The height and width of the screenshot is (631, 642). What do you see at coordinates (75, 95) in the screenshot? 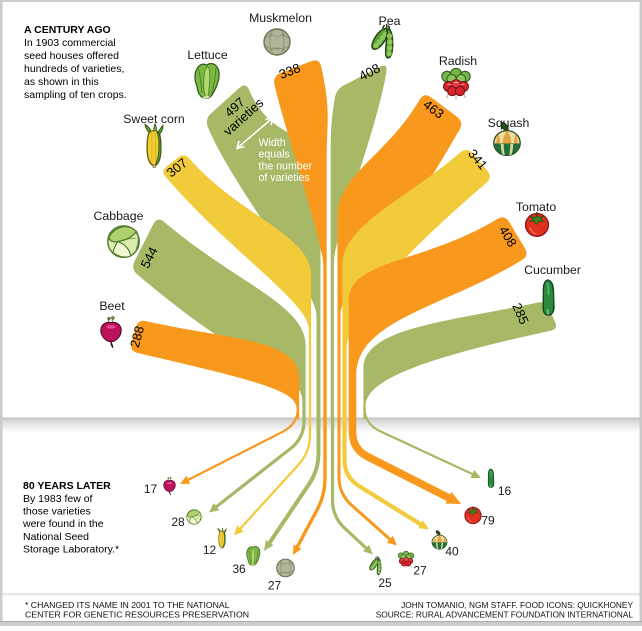
I see `svg-text: sampling of ten crops.` at bounding box center [75, 95].